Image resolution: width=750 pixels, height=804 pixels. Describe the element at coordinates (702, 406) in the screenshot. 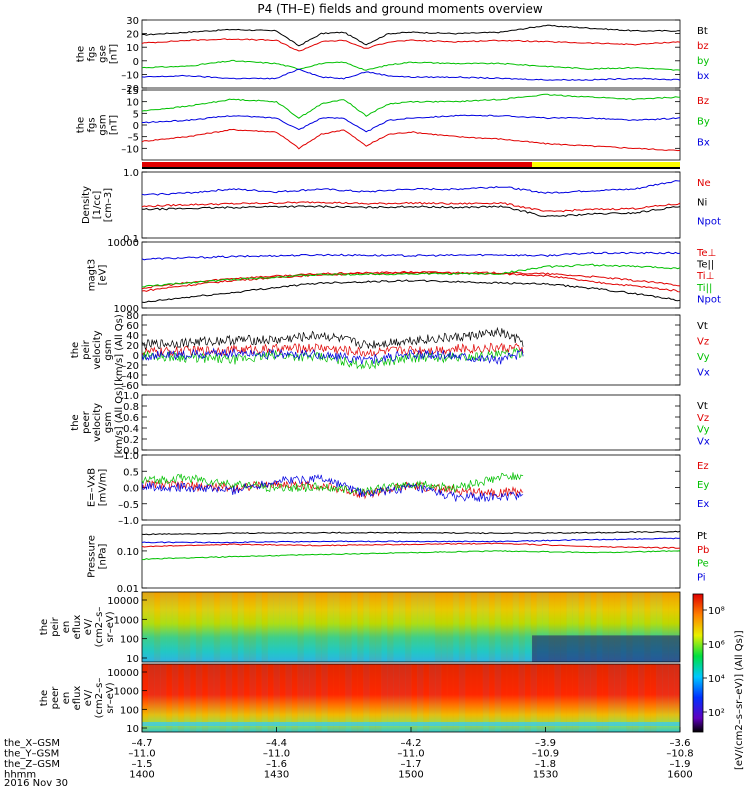

I see `legend-peer_velocity-0: Vt` at that location.